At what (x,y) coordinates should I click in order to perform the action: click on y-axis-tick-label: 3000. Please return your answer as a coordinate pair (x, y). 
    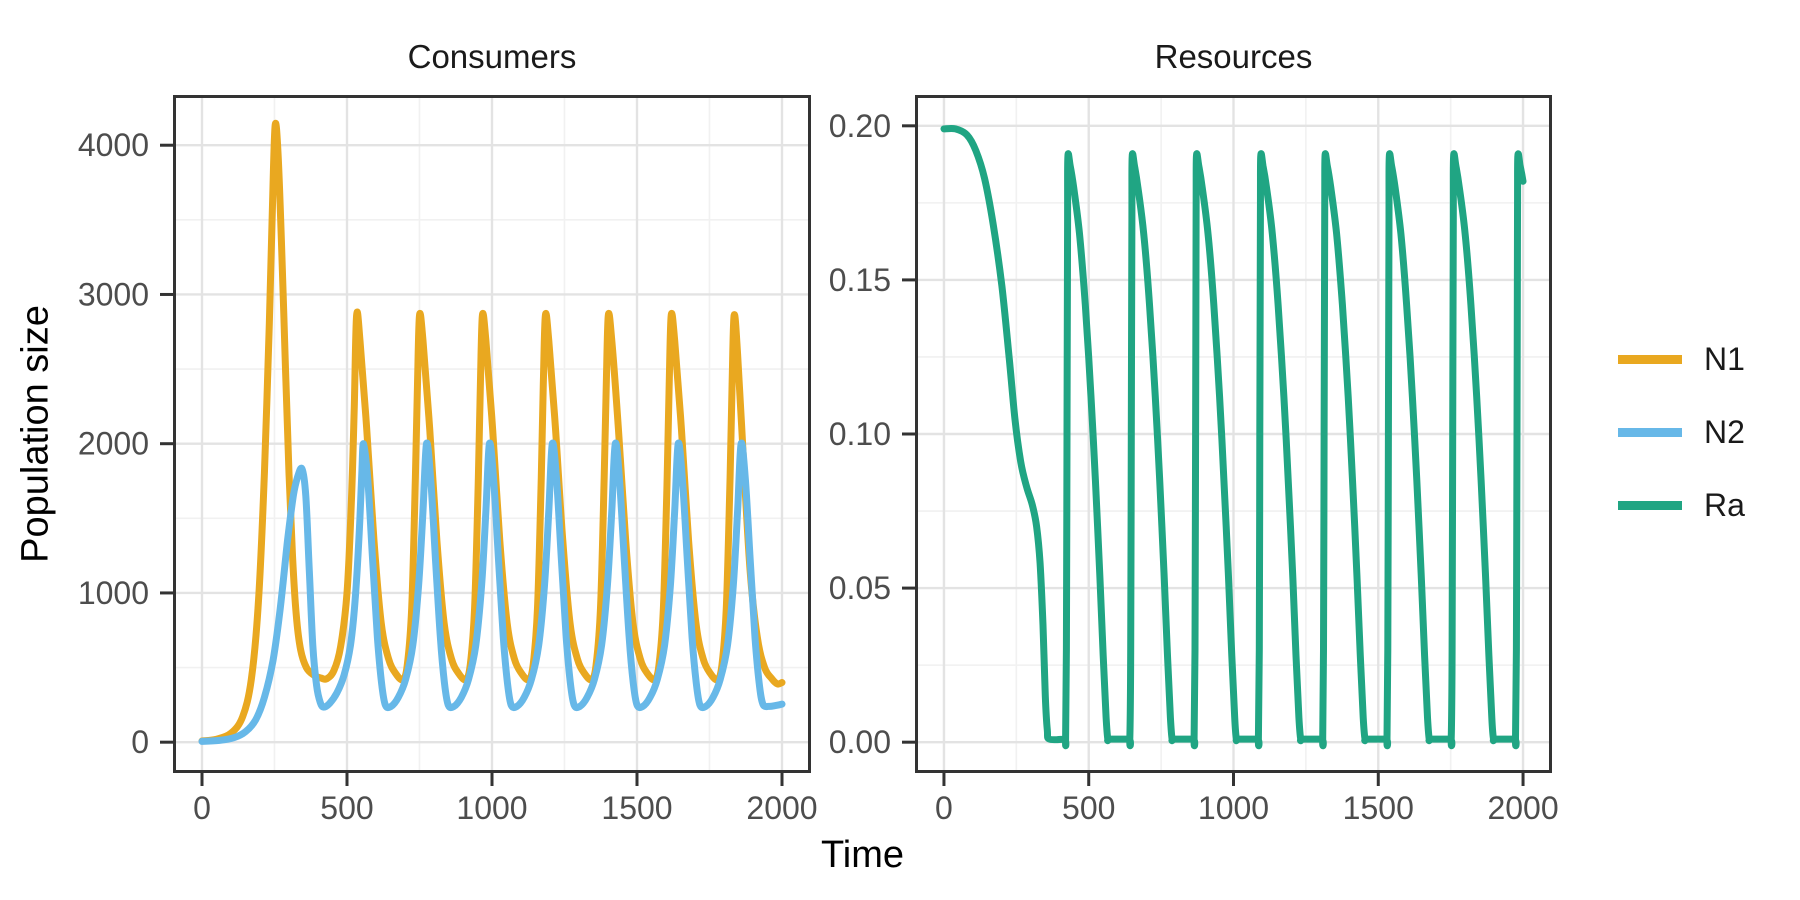
    Looking at the image, I should click on (113, 294).